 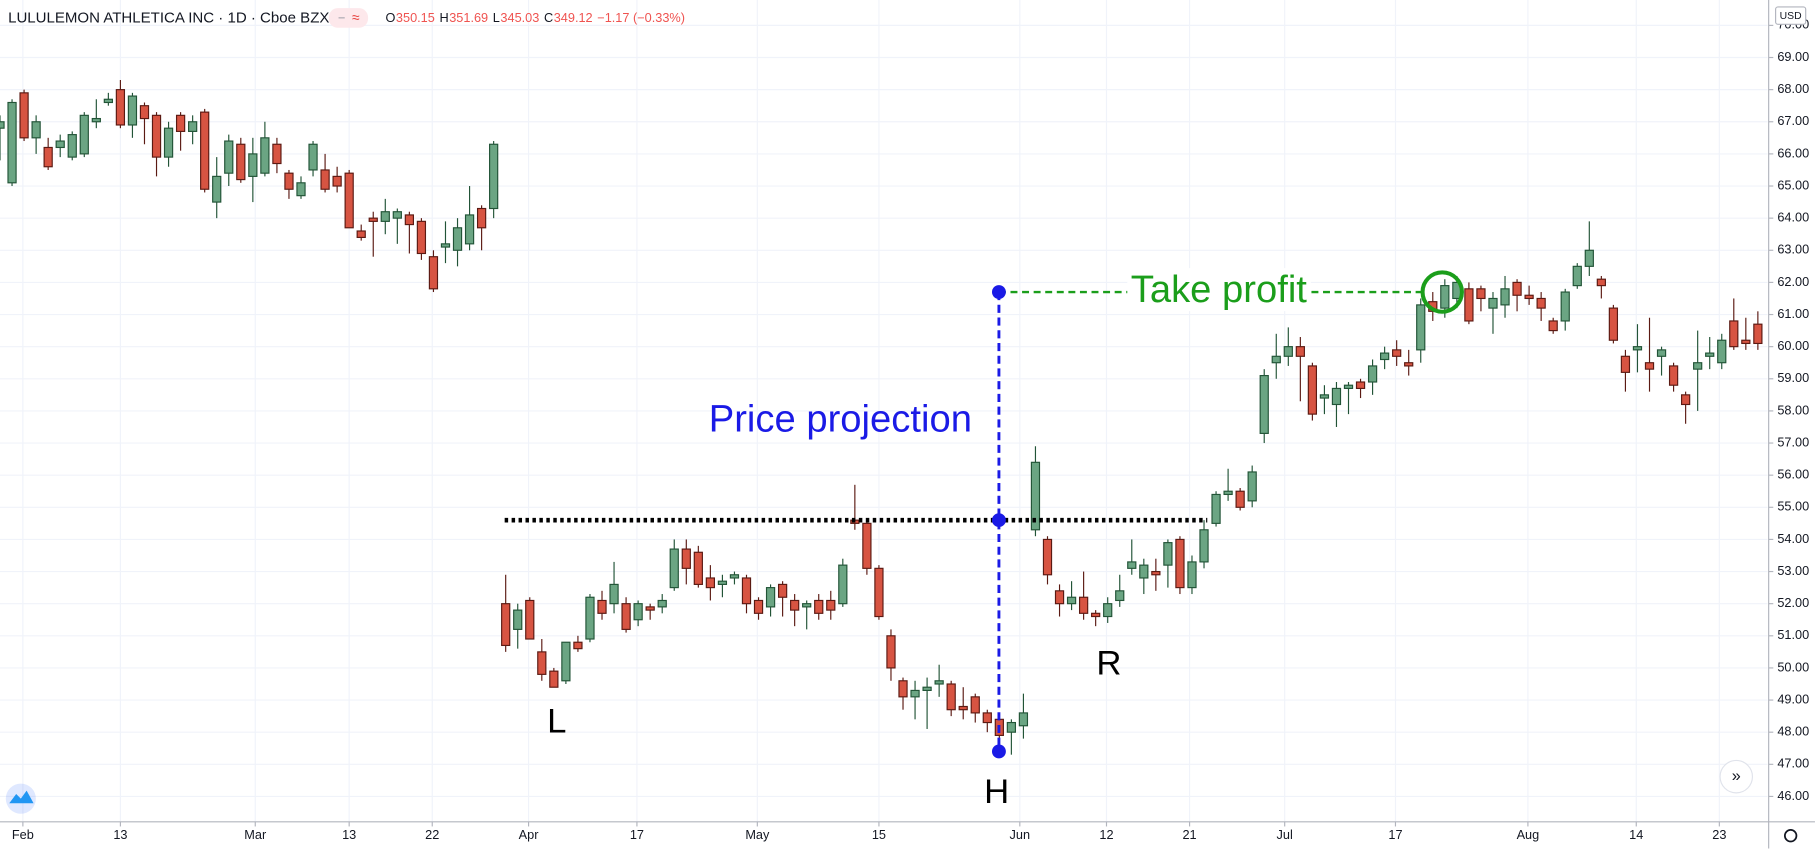 I want to click on y-tick-label: 54.00, so click(x=1793, y=538).